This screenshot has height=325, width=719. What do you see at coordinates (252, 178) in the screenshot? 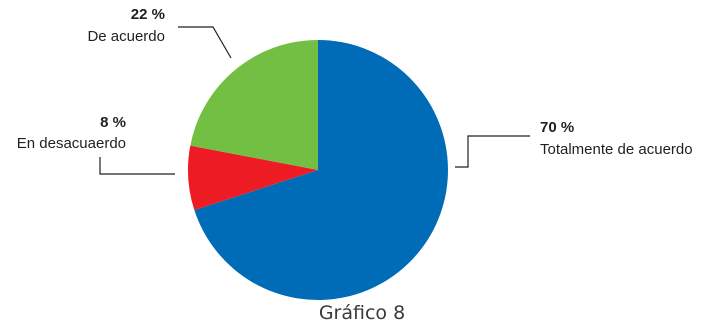
I see `pie-slice-en-desacuaerdo` at bounding box center [252, 178].